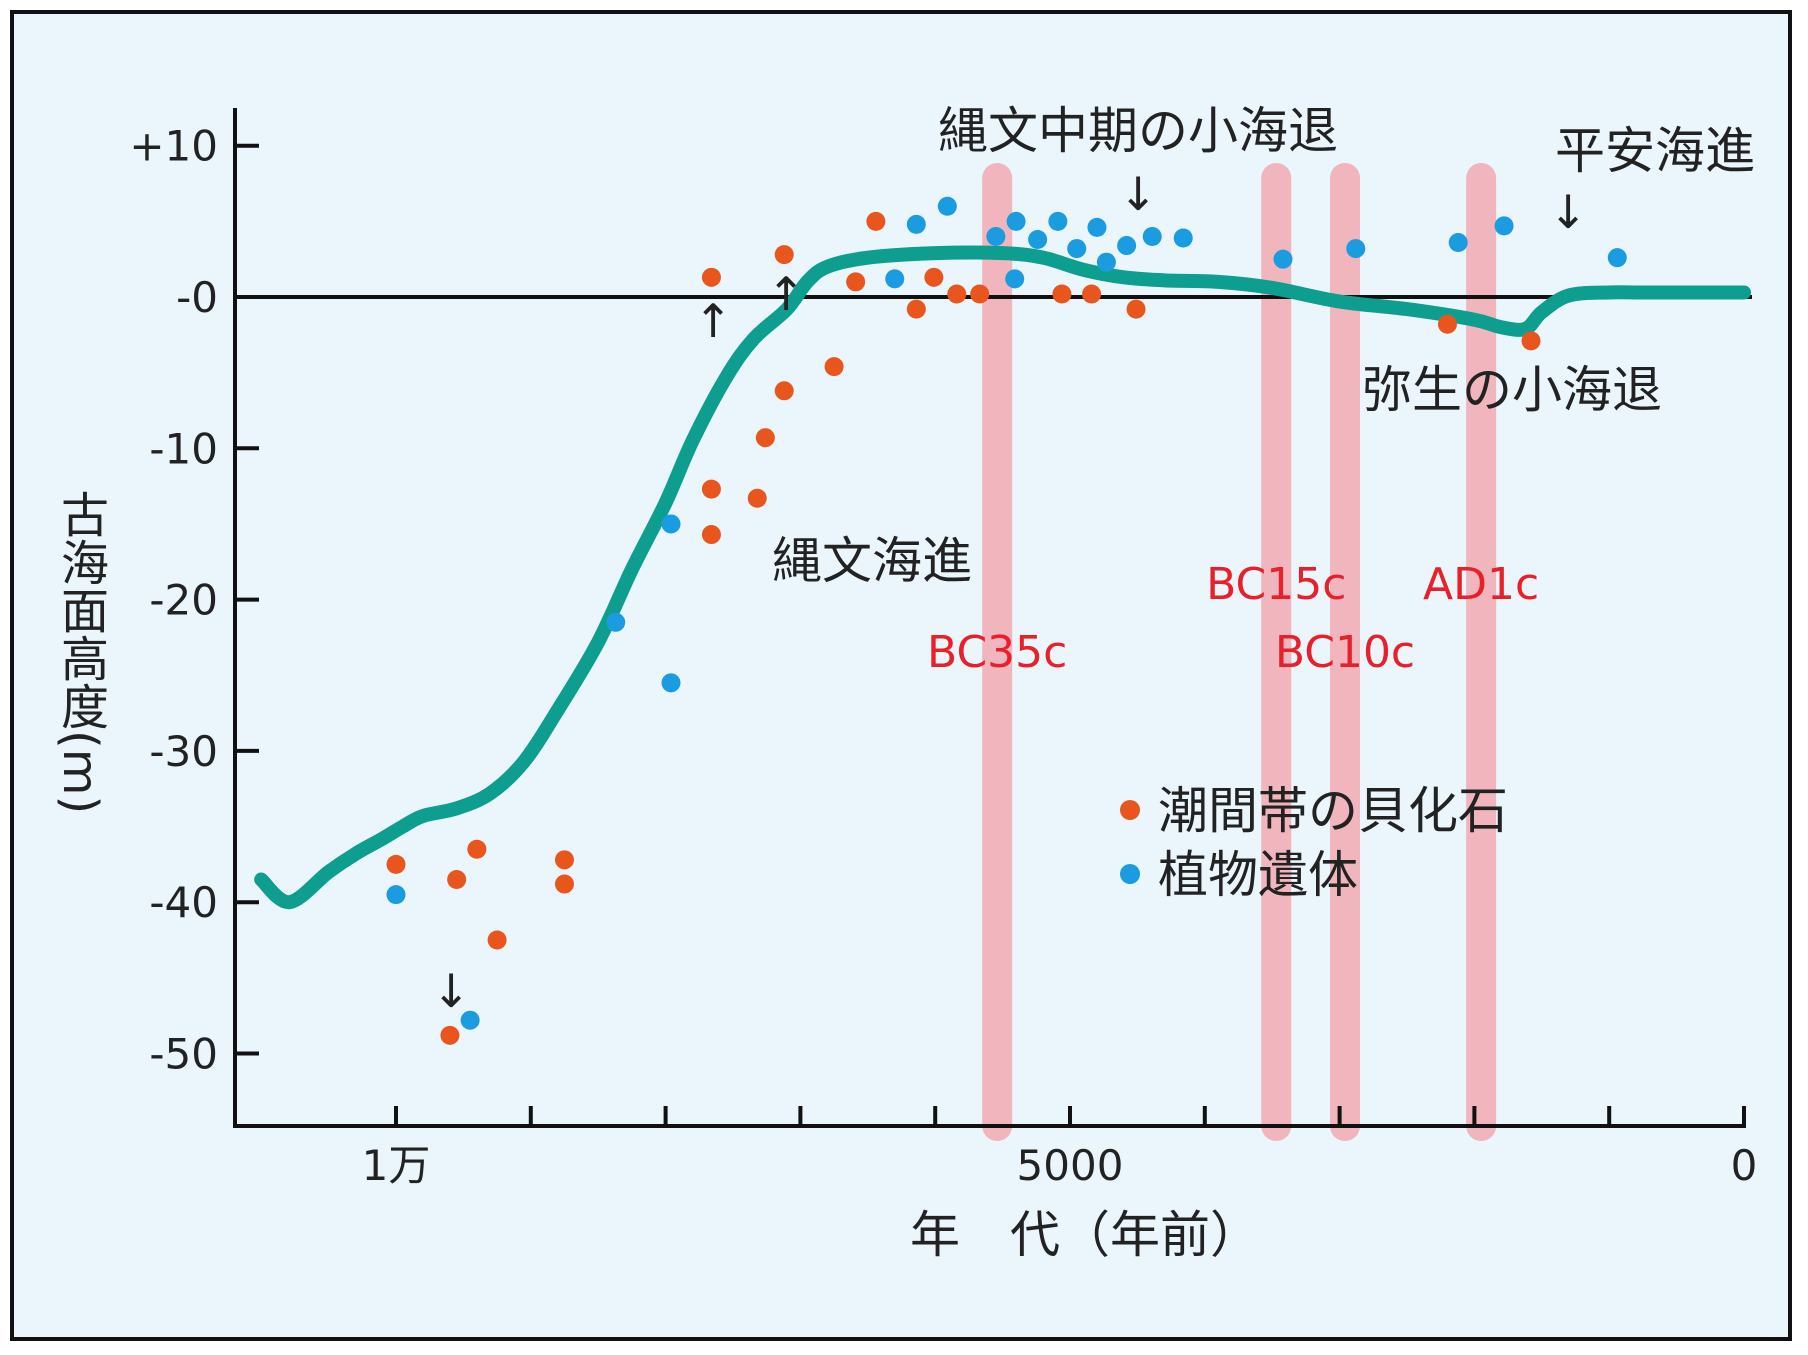 The width and height of the screenshot is (1808, 1355). Describe the element at coordinates (1744, 1165) in the screenshot. I see `x-tick-label: 0` at that location.